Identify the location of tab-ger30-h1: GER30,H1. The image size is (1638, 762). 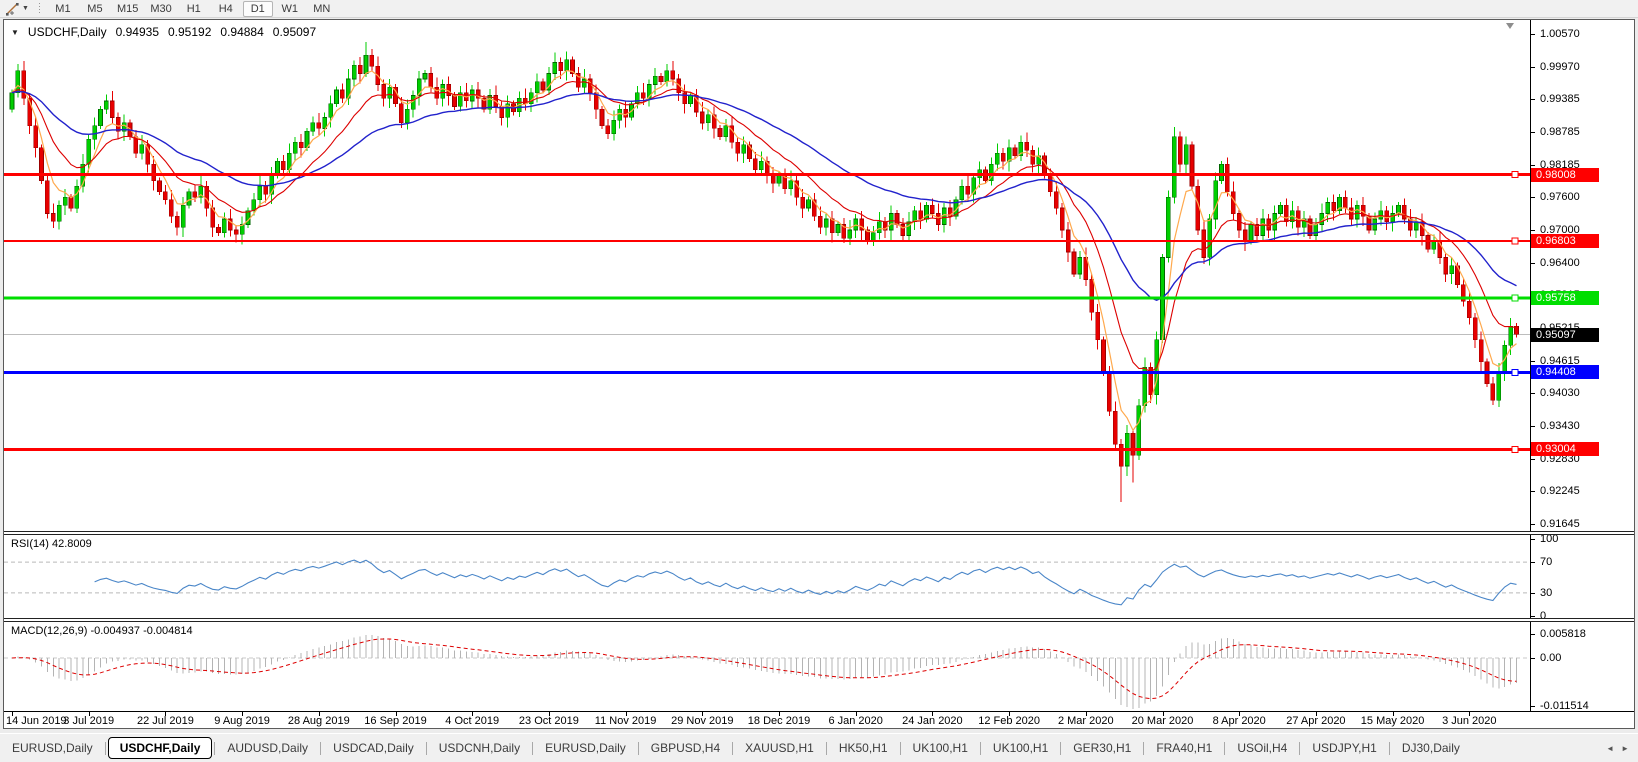
(1102, 748).